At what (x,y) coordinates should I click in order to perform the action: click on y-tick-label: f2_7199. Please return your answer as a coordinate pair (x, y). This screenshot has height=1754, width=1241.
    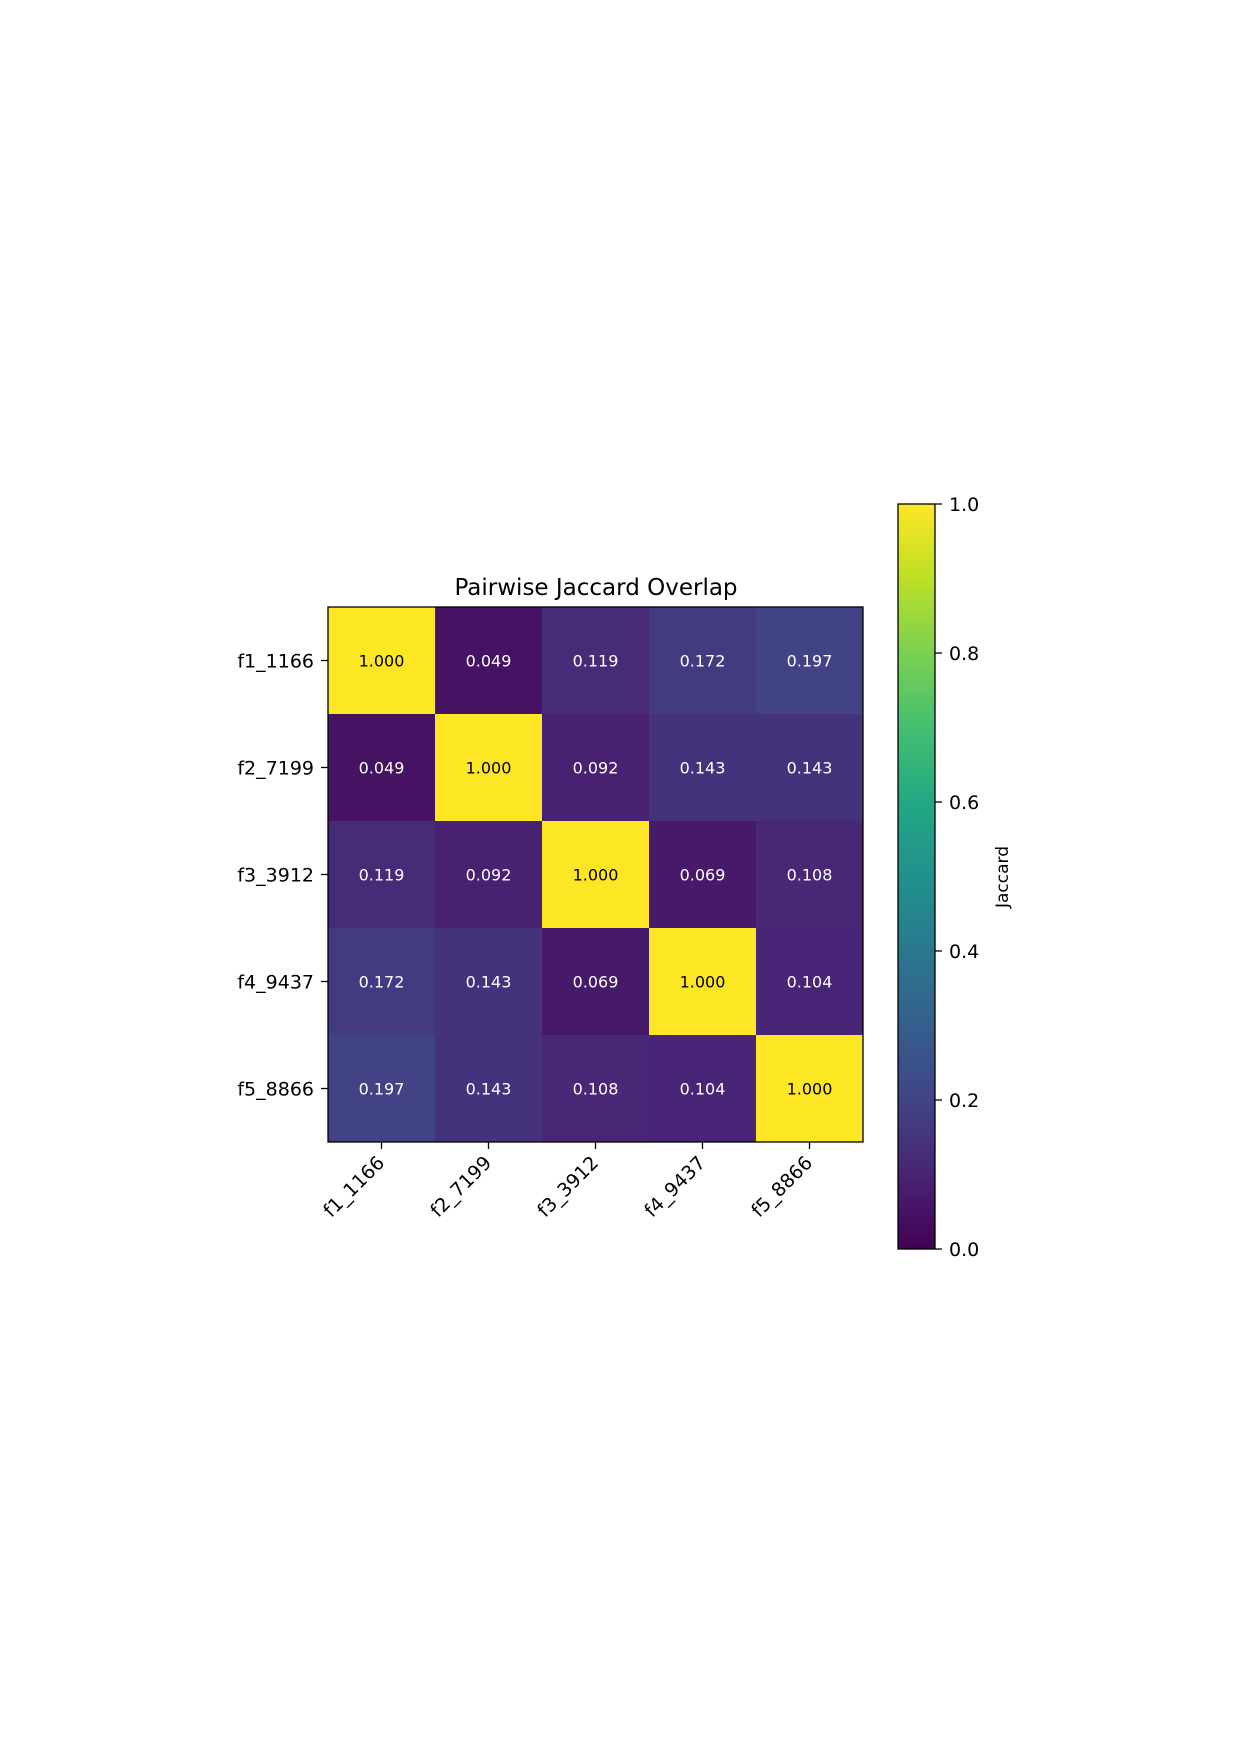
    Looking at the image, I should click on (275, 769).